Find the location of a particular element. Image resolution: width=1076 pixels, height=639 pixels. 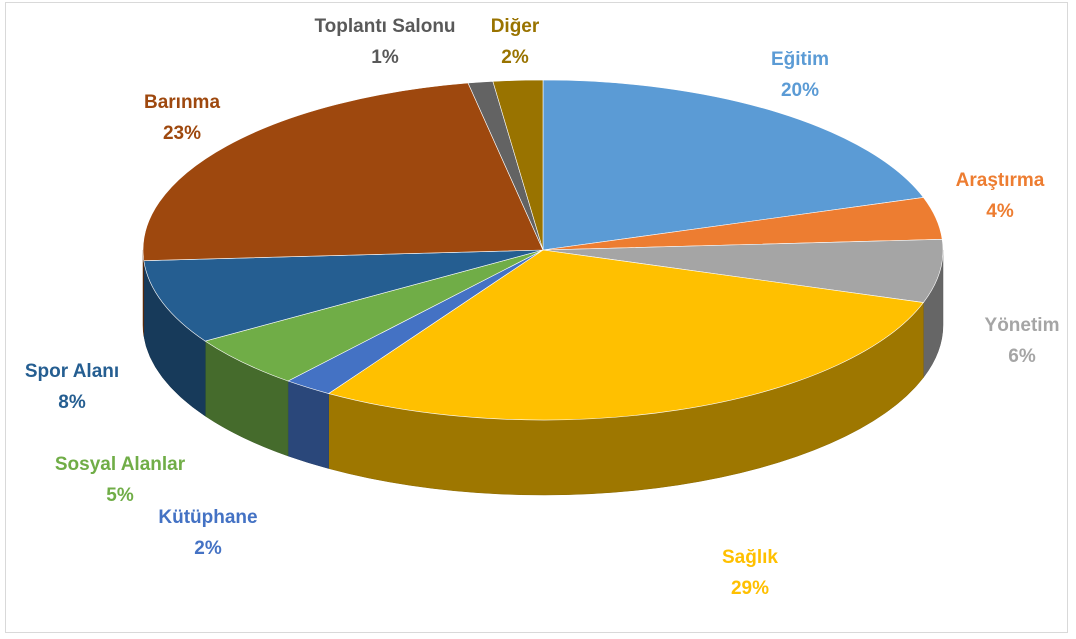

value-label: 5% is located at coordinates (120, 495).